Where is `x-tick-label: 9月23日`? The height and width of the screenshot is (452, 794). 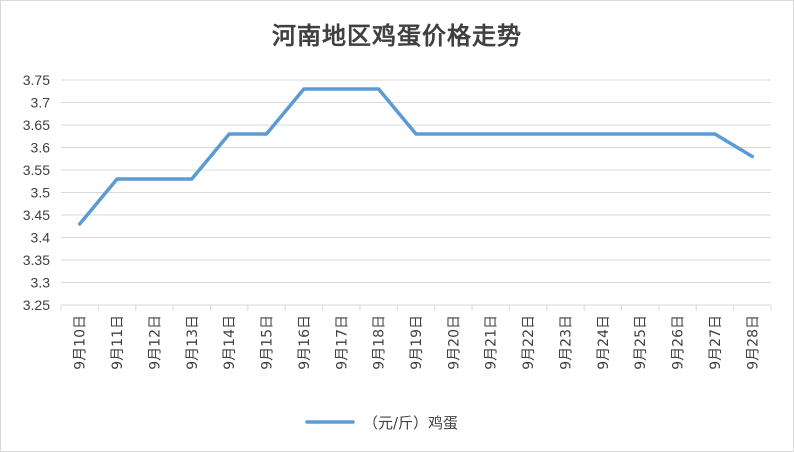 x-tick-label: 9月23日 is located at coordinates (566, 342).